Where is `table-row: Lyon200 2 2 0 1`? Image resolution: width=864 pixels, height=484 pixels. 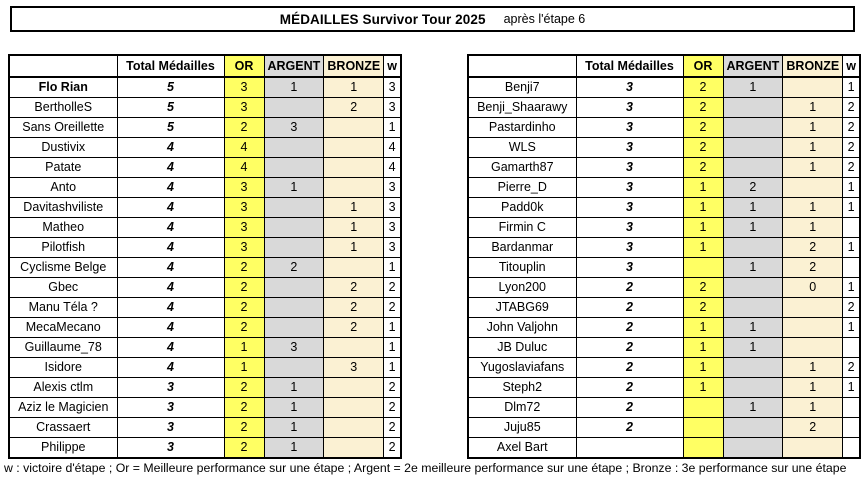 table-row: Lyon200 2 2 0 1 is located at coordinates (664, 287).